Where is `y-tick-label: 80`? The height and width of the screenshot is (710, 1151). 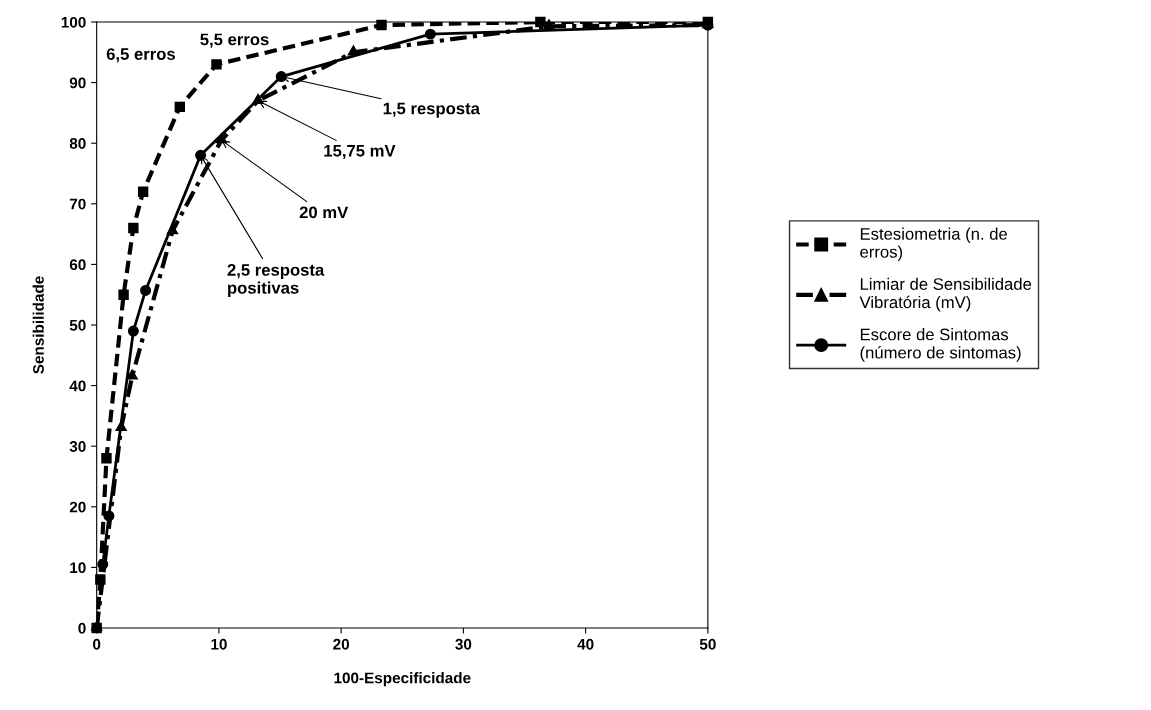
y-tick-label: 80 is located at coordinates (77, 143).